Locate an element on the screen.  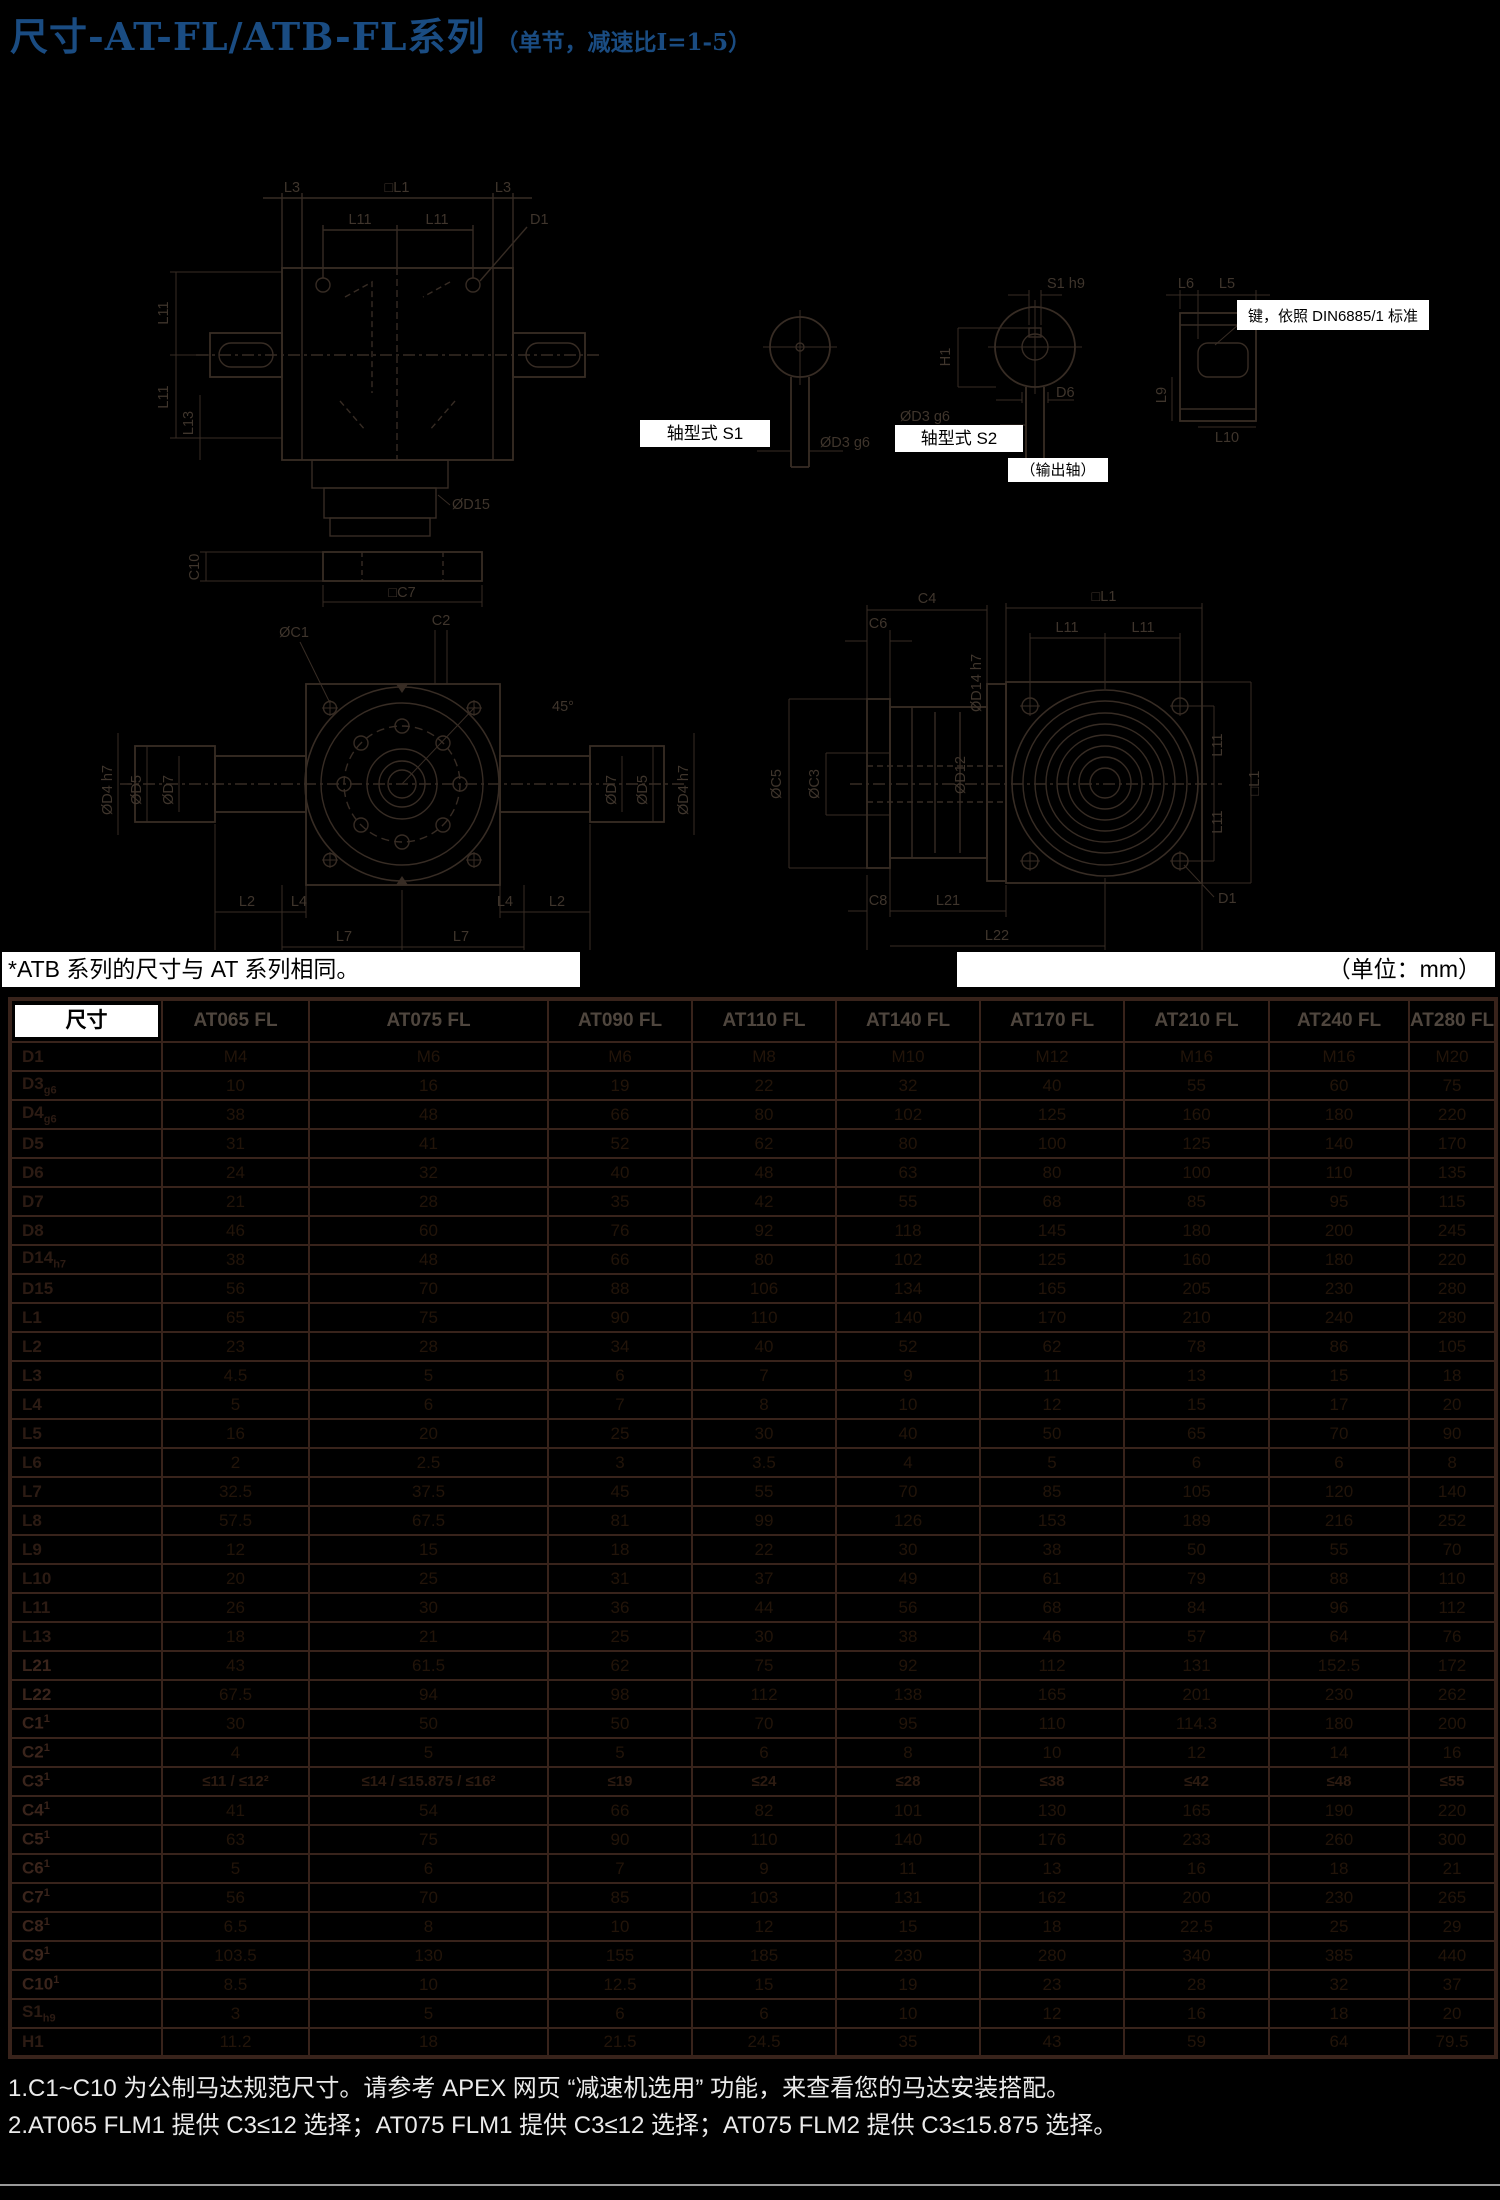
table-cell: 60 is located at coordinates (1339, 1085).